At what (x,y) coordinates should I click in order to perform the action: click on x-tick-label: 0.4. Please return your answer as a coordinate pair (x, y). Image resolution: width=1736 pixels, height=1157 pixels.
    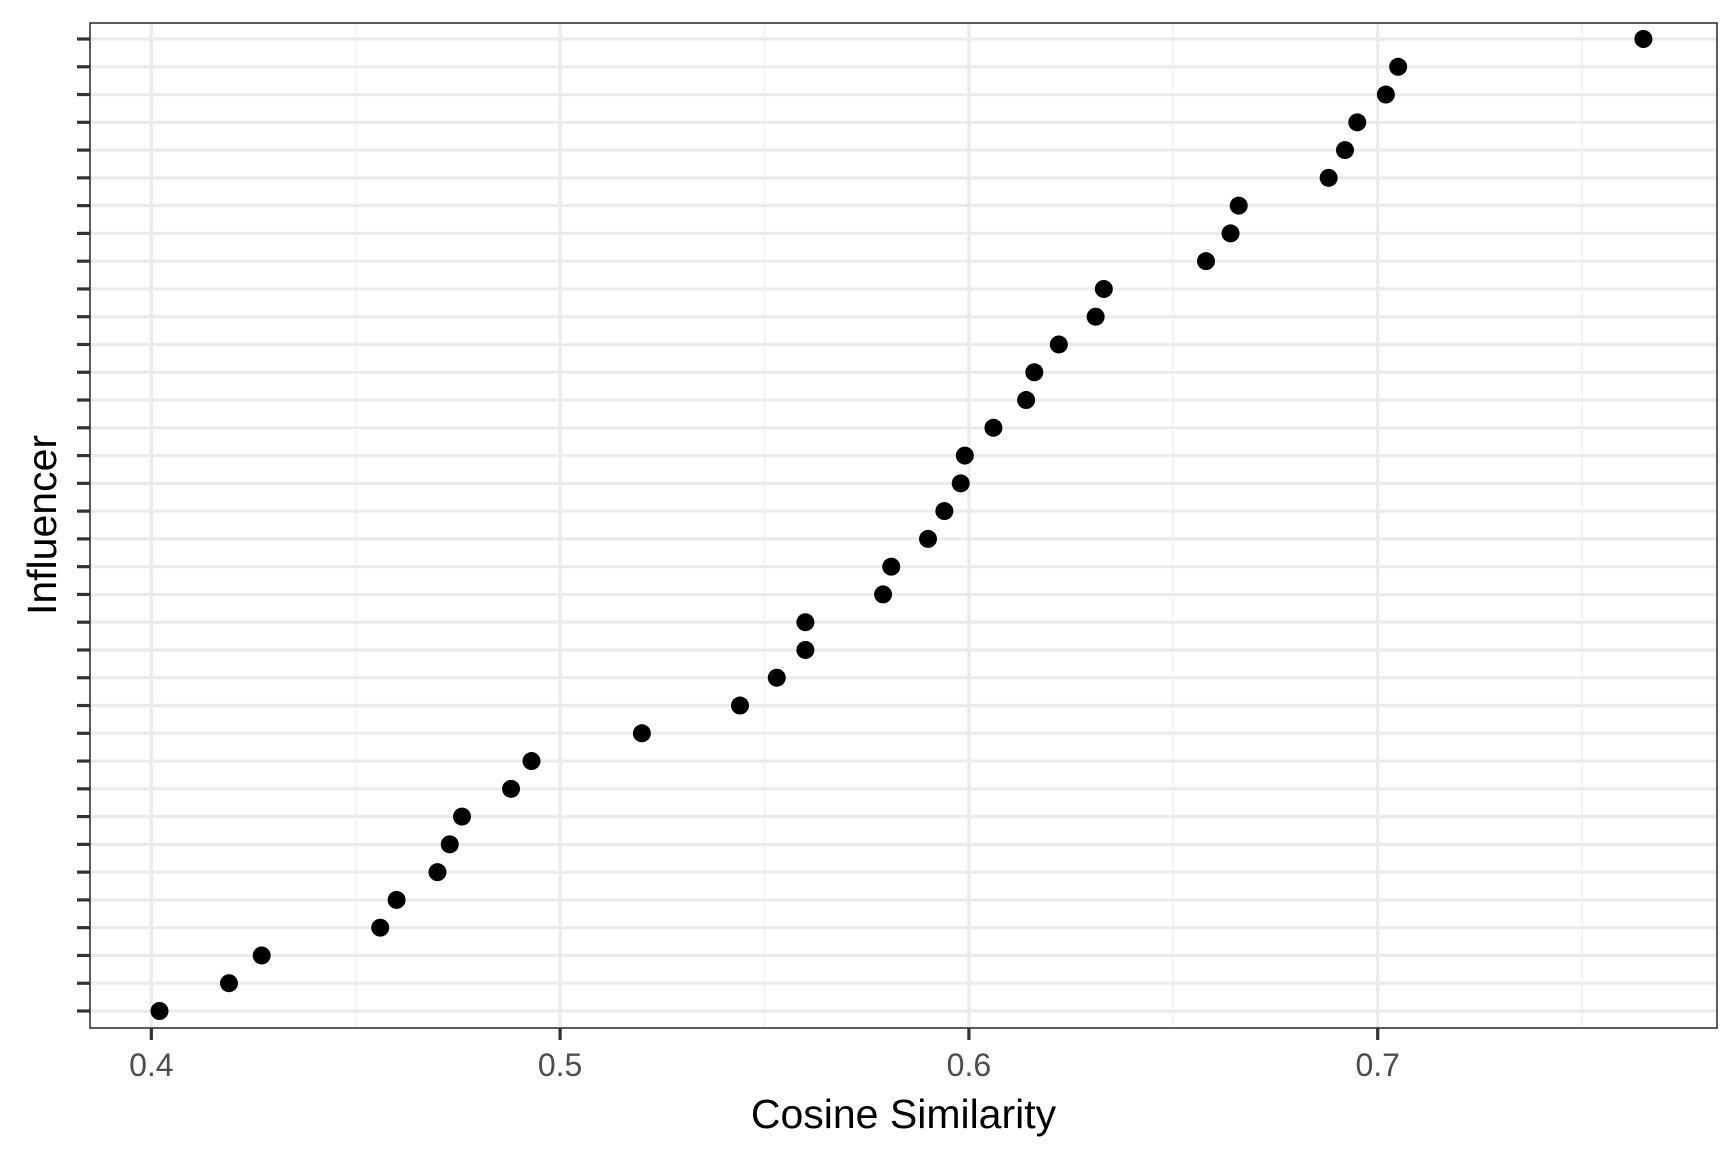
    Looking at the image, I should click on (151, 1065).